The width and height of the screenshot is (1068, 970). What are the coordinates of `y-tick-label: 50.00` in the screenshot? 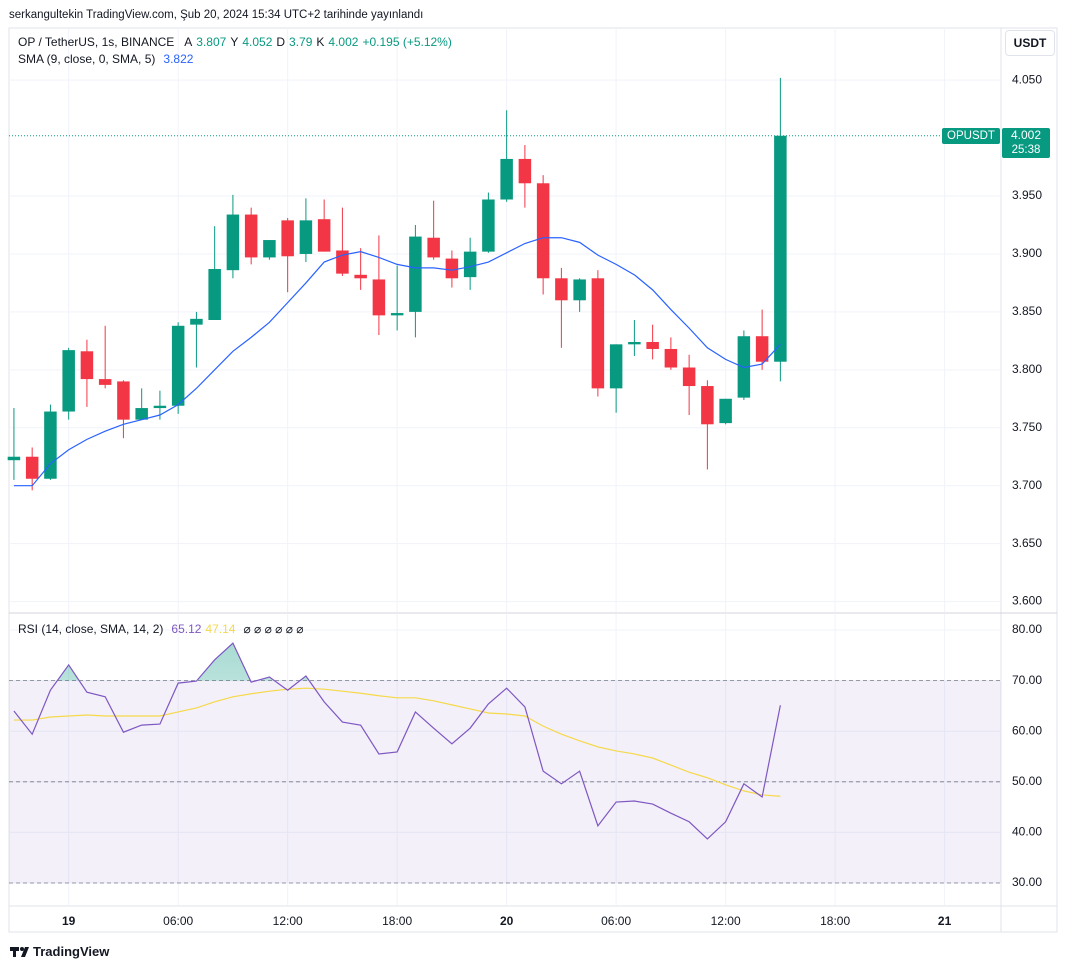 It's located at (1027, 781).